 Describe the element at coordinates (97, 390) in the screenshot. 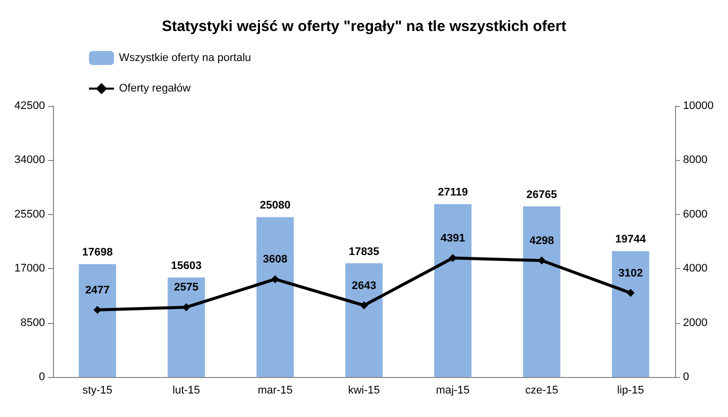

I see `x-tick-label: sty-15` at that location.